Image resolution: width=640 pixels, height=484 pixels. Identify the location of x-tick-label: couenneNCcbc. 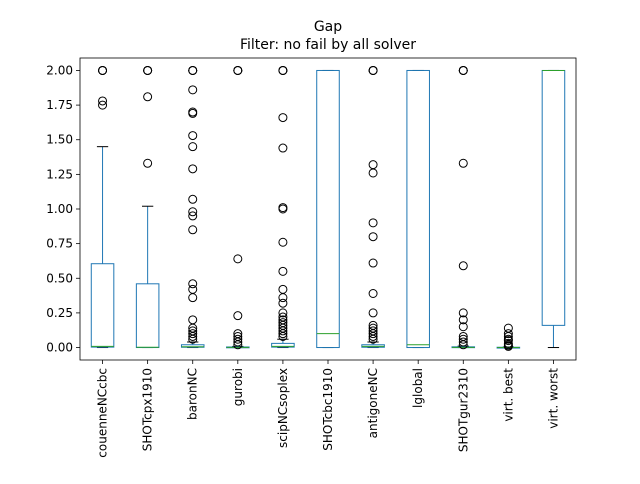
(103, 413).